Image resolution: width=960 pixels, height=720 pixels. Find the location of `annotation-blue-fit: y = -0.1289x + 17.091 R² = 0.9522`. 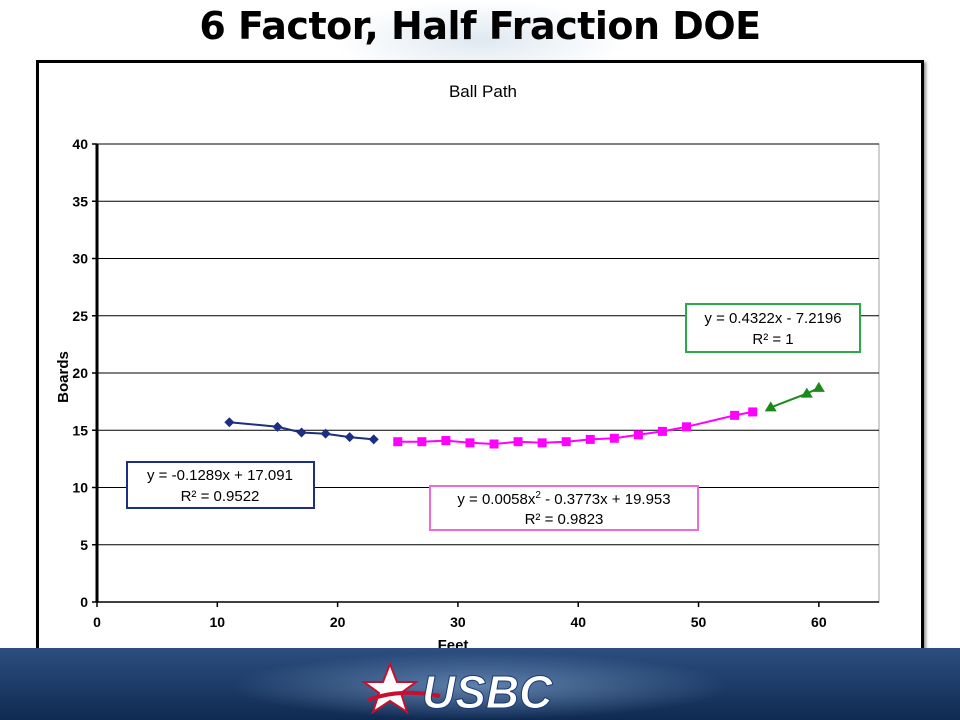

annotation-blue-fit: y = -0.1289x + 17.091 R² = 0.9522 is located at coordinates (220, 485).